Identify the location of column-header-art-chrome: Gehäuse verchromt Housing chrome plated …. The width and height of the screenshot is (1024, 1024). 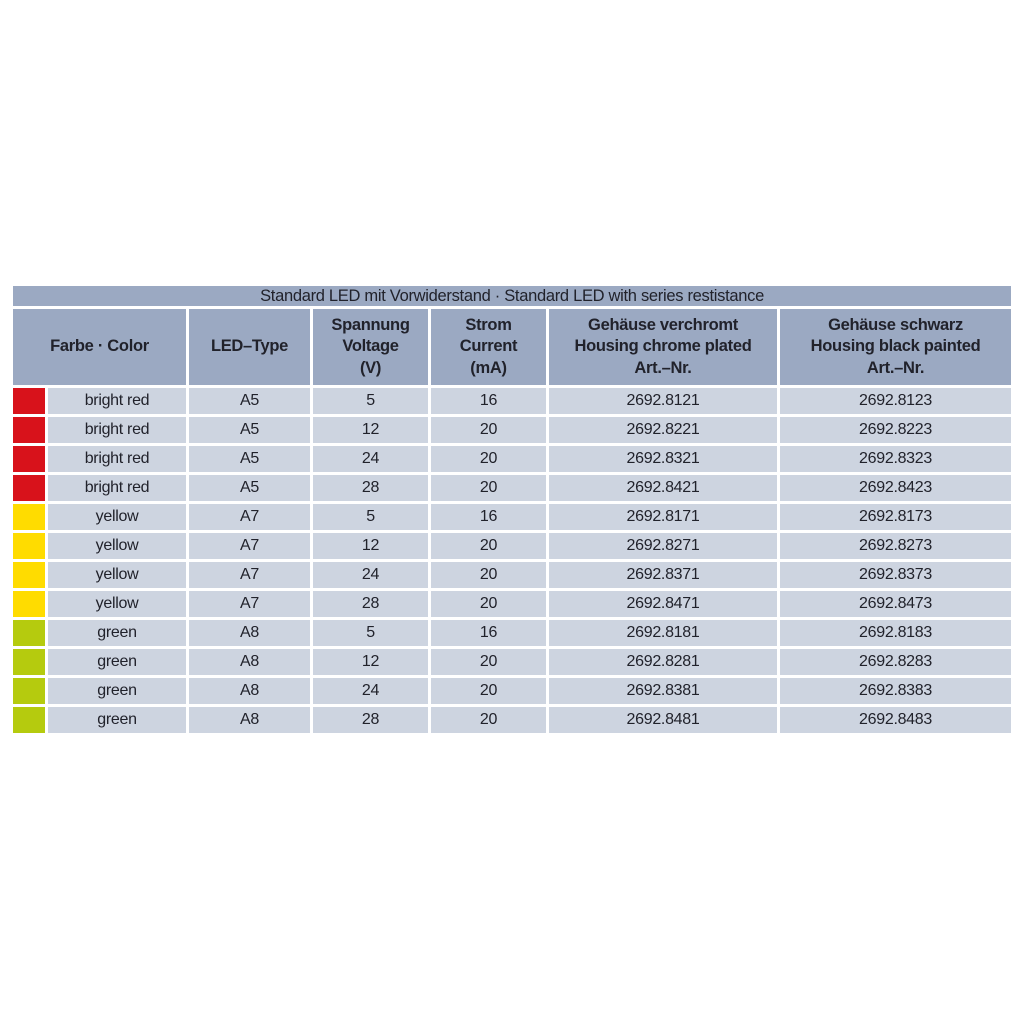
(663, 347).